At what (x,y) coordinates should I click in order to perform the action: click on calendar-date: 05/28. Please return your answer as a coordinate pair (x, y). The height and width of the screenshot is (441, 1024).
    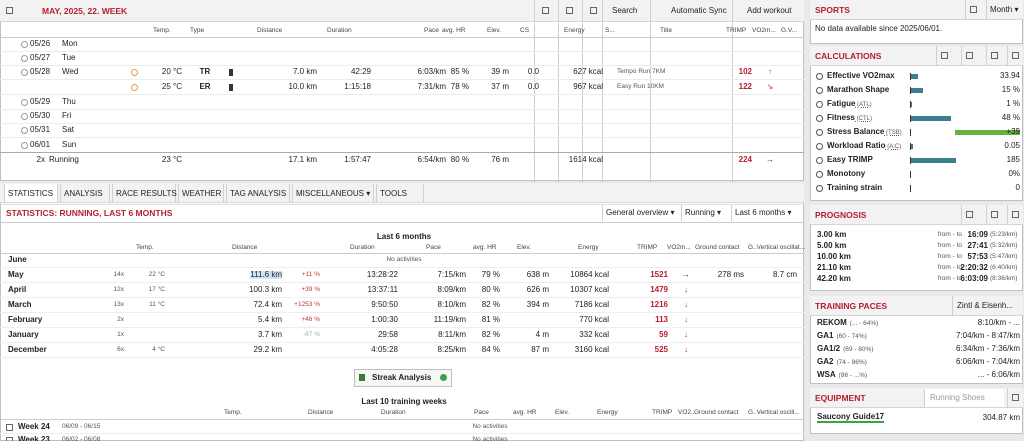
    Looking at the image, I should click on (40, 71).